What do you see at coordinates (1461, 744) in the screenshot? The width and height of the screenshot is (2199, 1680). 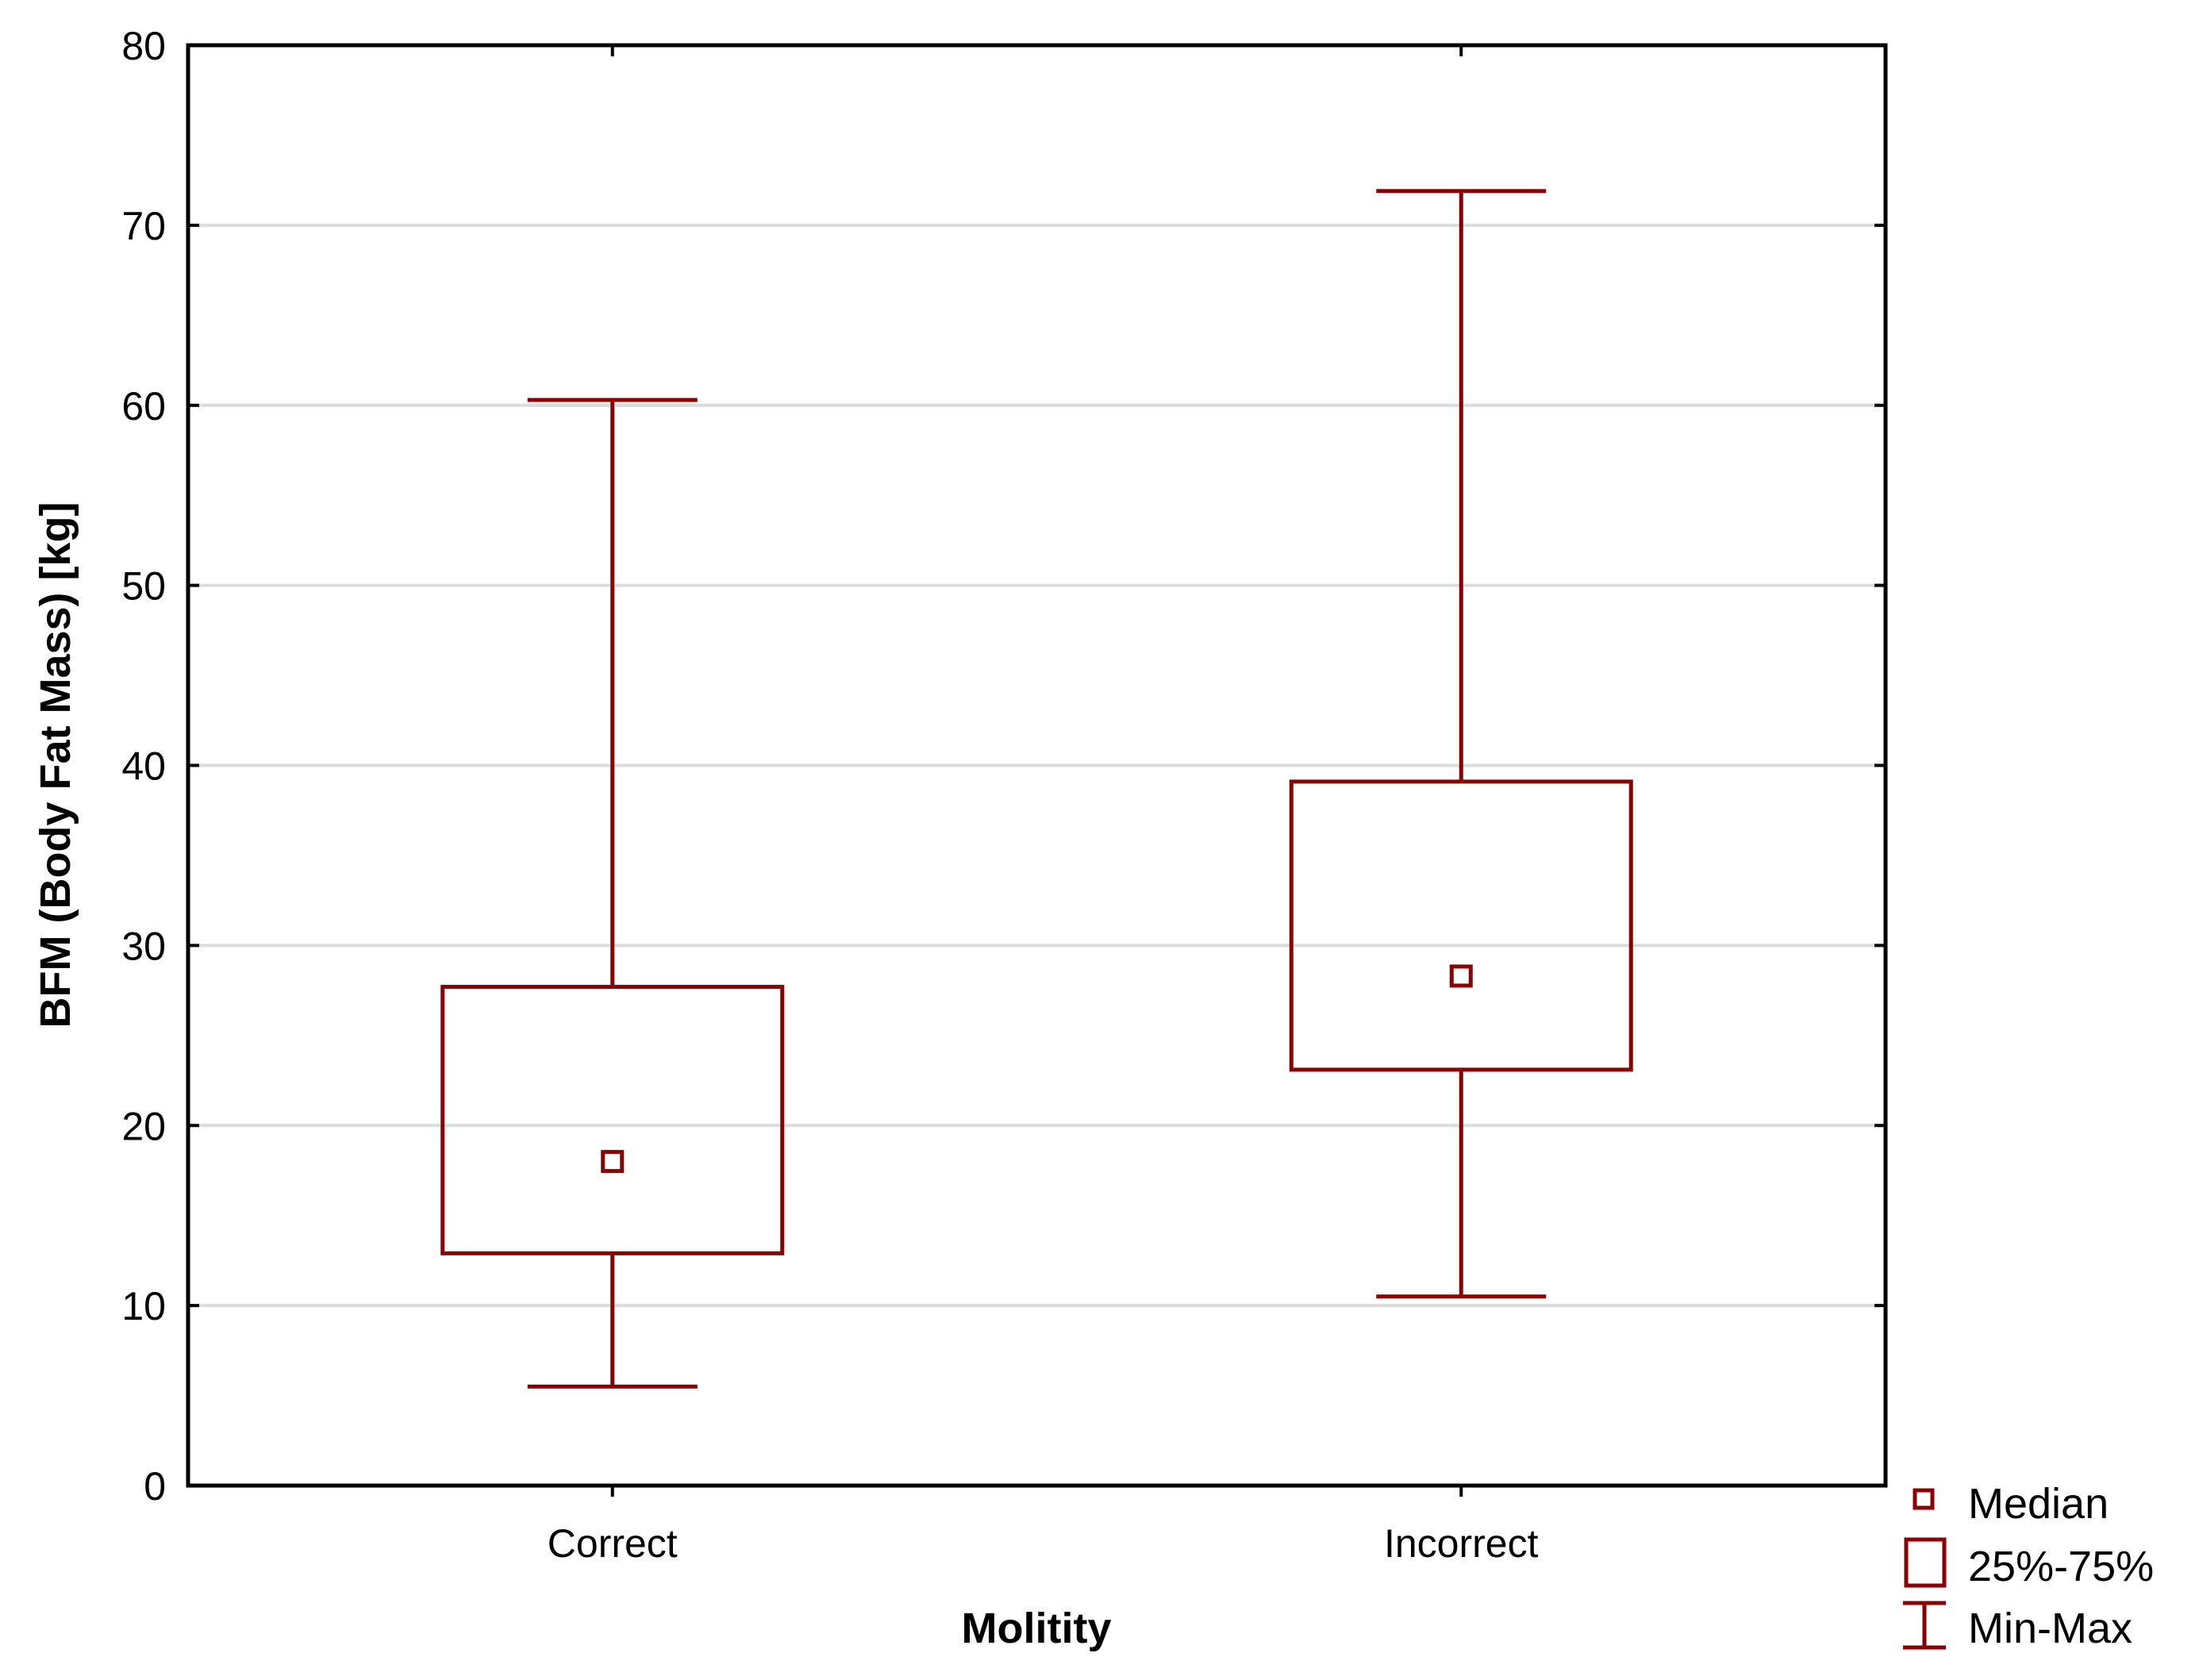 I see `box-incorrect` at bounding box center [1461, 744].